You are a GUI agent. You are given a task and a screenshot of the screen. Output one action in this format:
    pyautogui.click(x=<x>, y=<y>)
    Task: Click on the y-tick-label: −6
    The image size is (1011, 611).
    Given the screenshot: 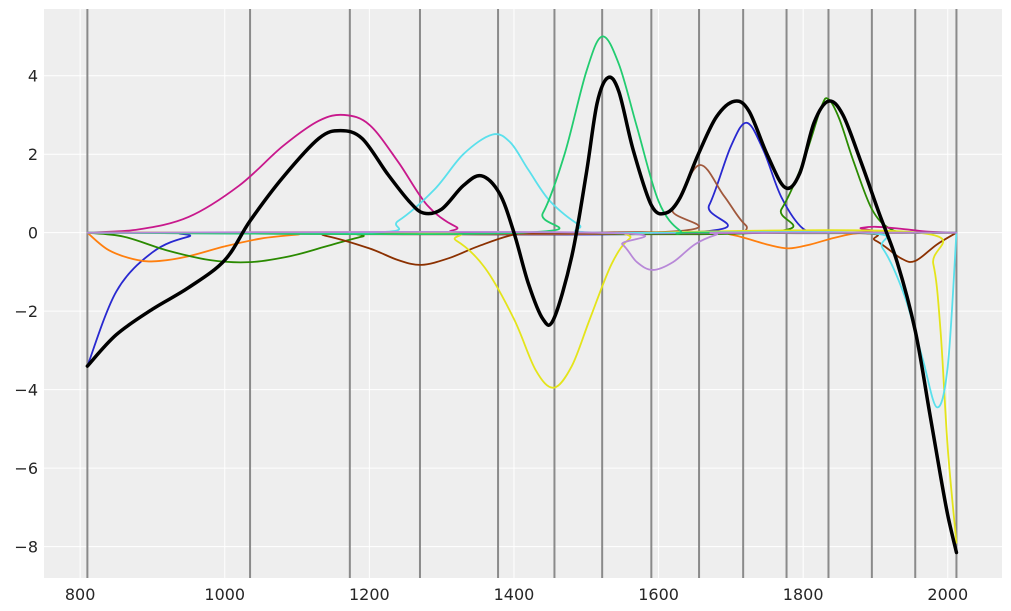 What is the action you would take?
    pyautogui.click(x=26, y=468)
    